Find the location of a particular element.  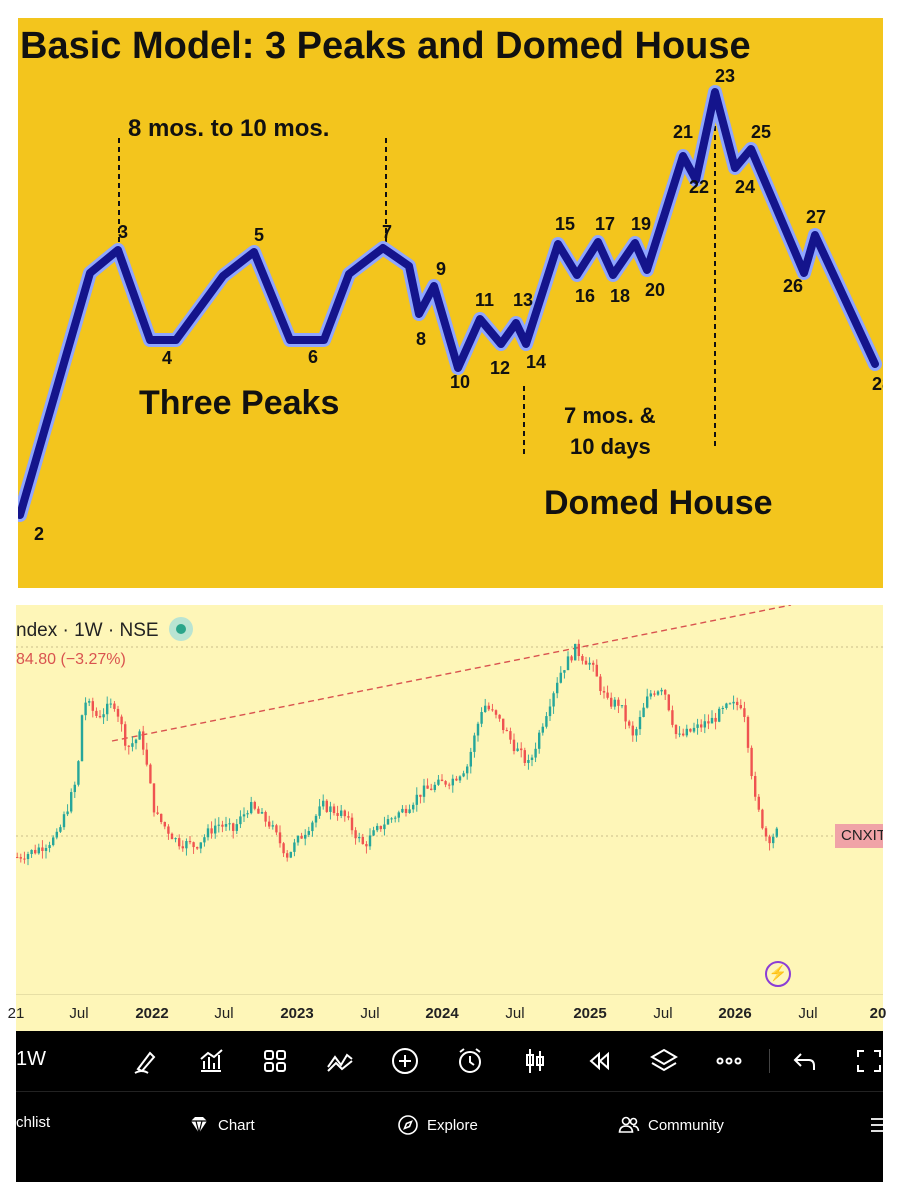

more-icon is located at coordinates (729, 1061).